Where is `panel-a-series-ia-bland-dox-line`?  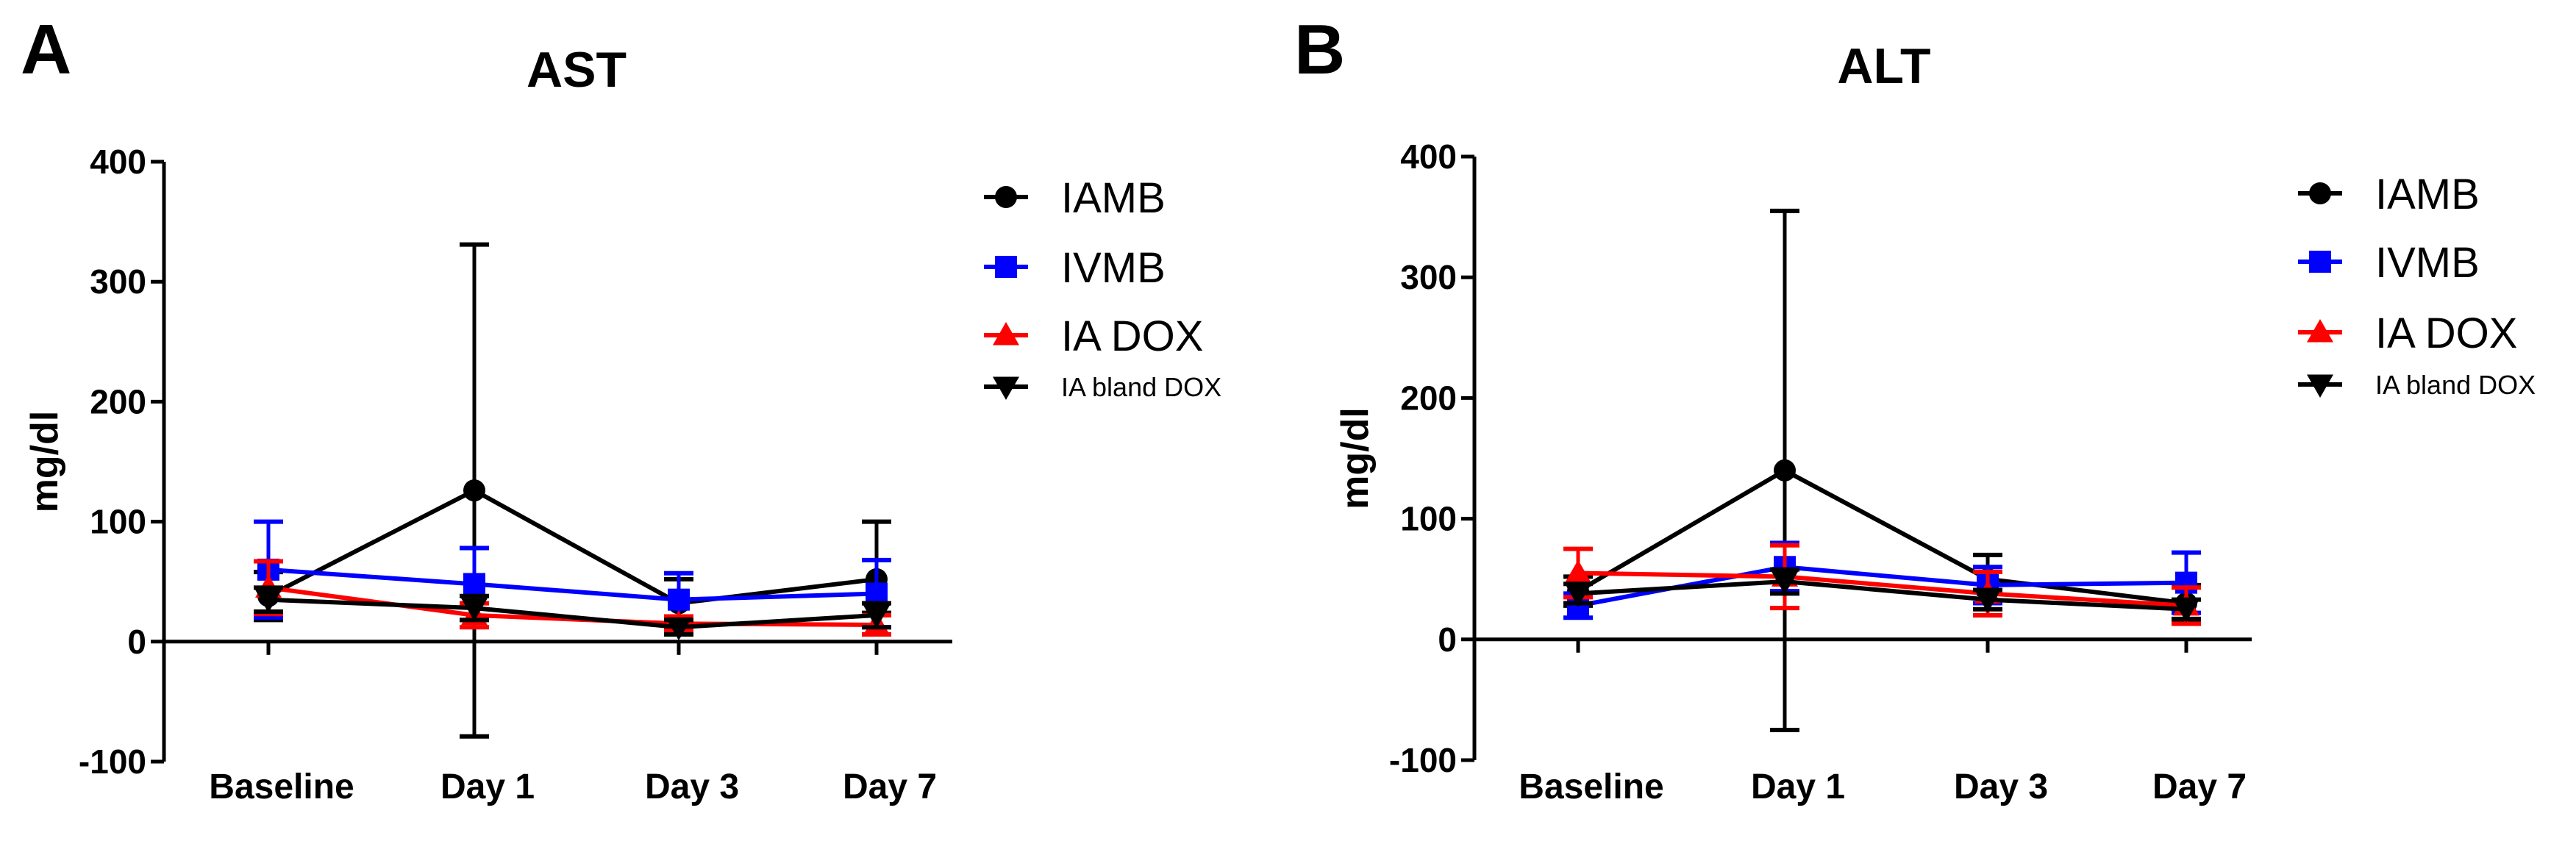
panel-a-series-ia-bland-dox-line is located at coordinates (572, 613).